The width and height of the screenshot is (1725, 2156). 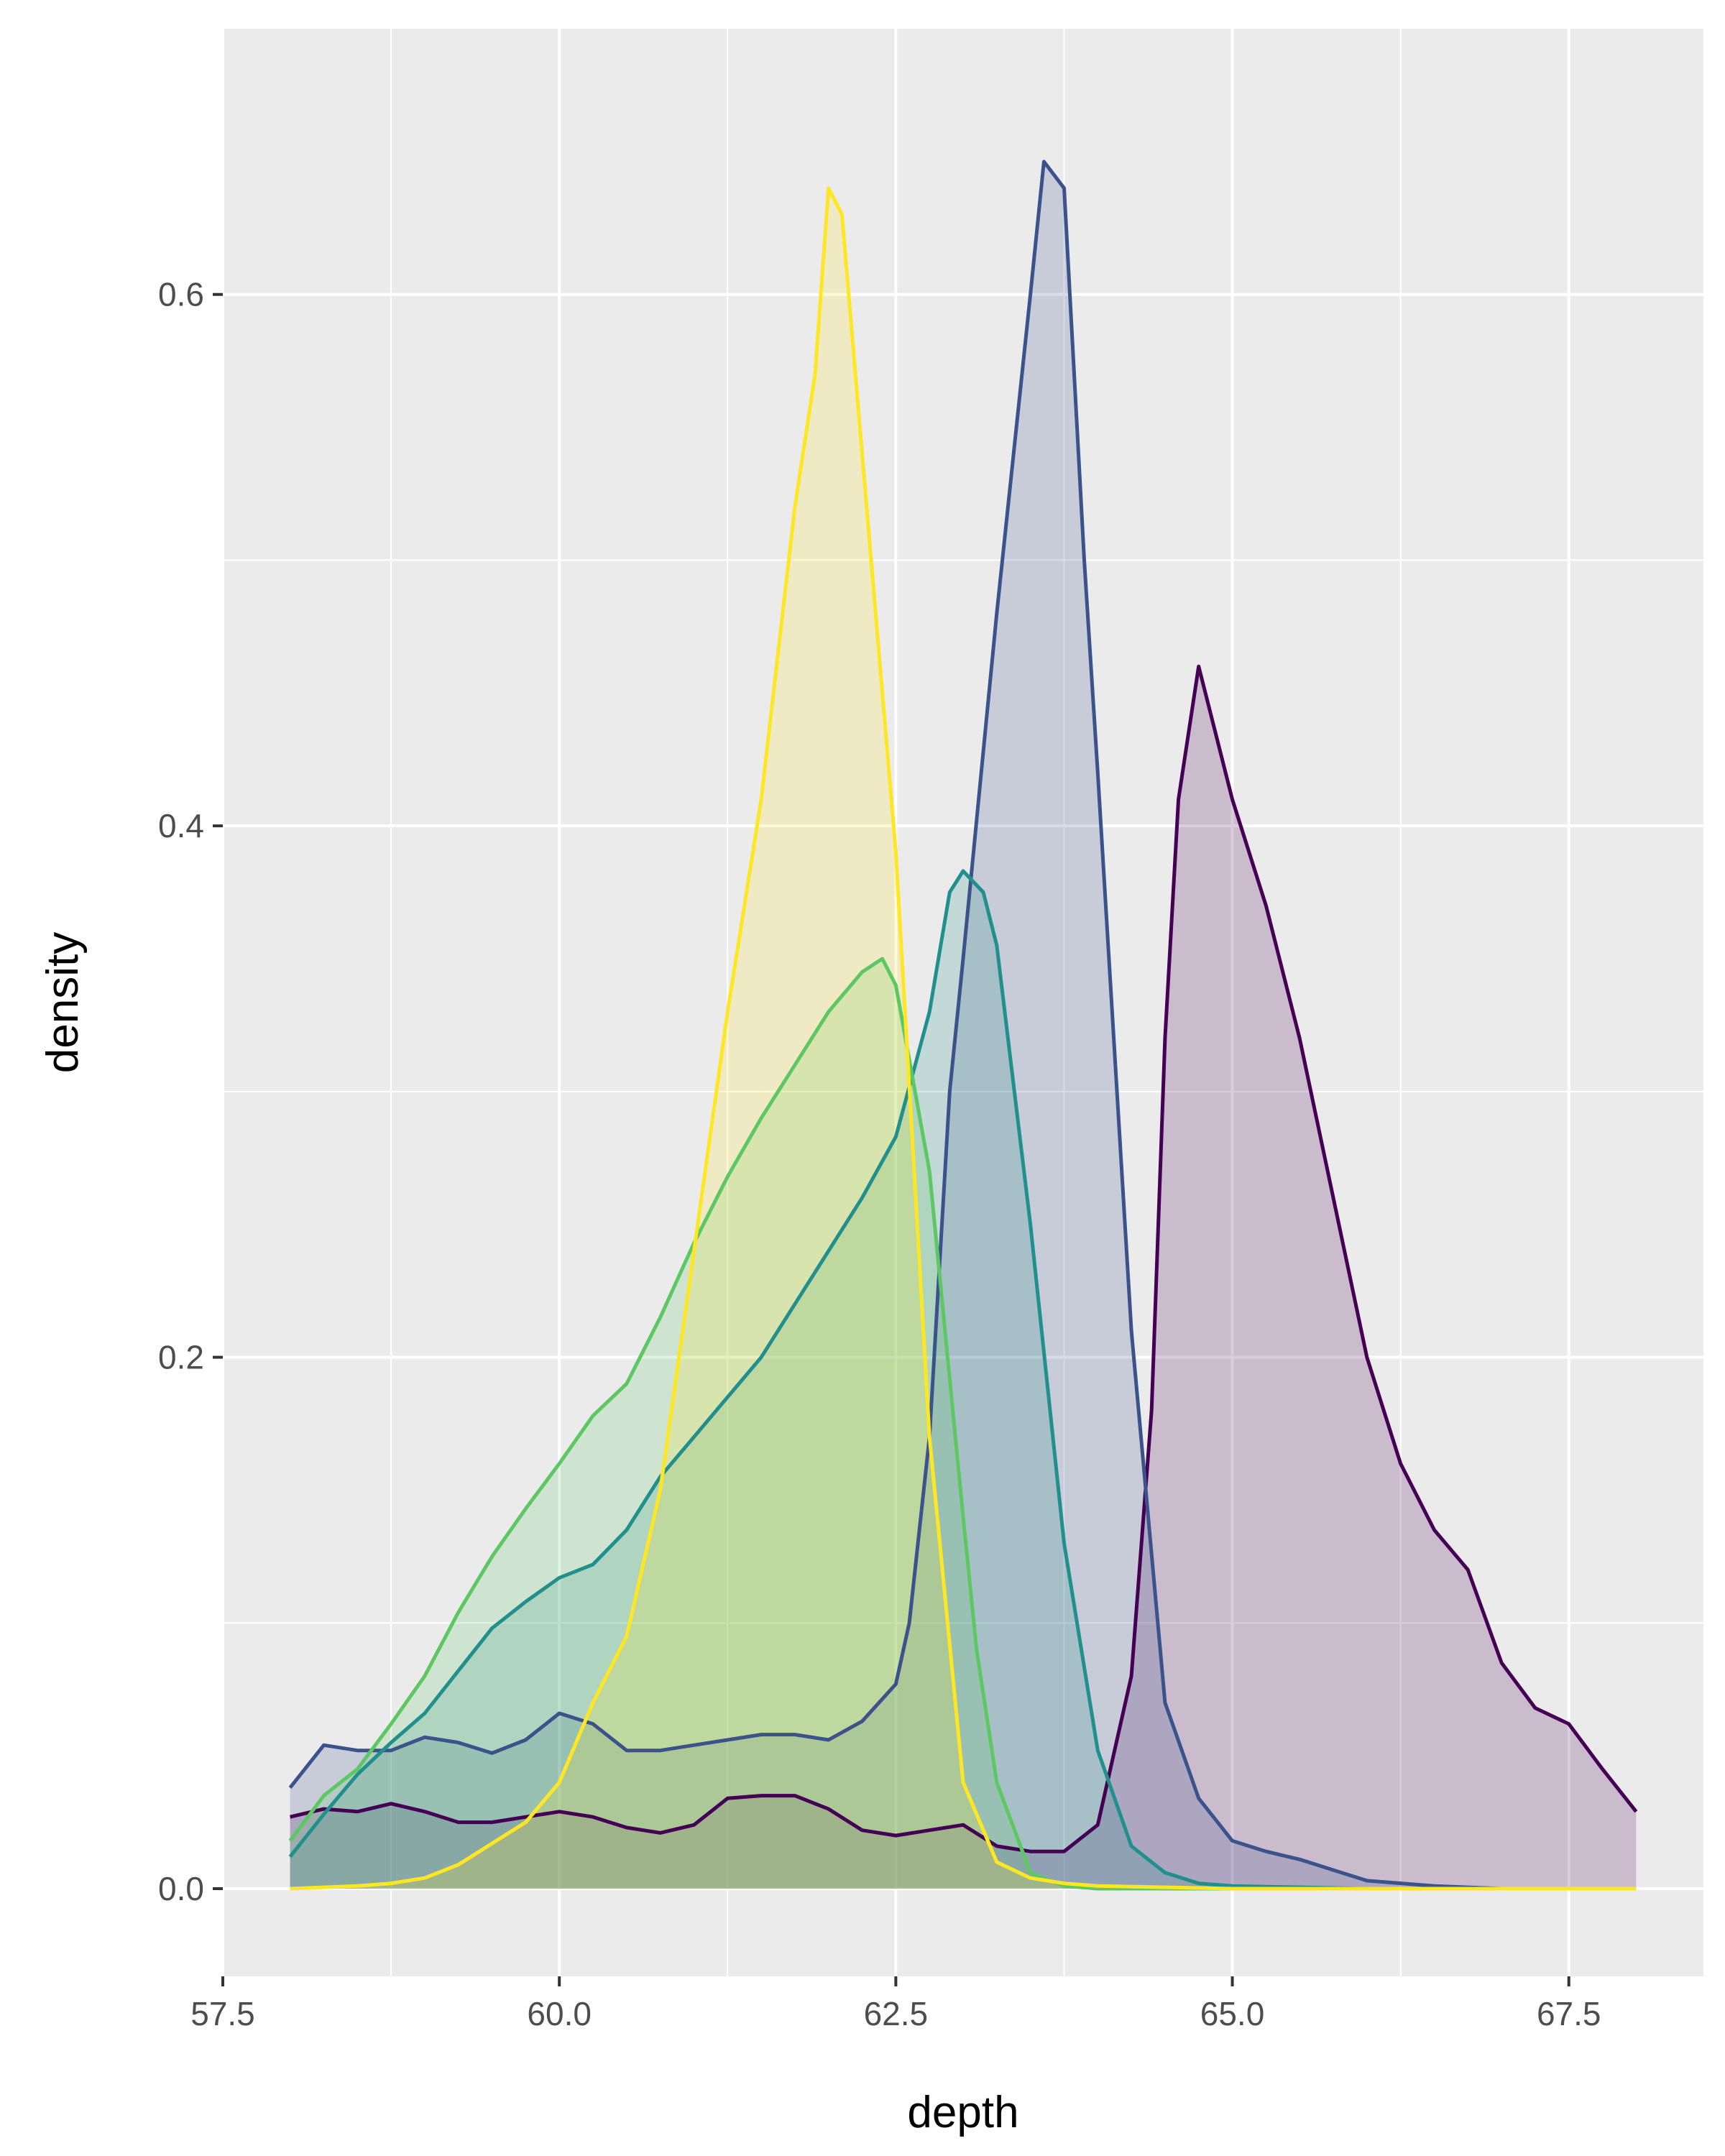 What do you see at coordinates (962, 2112) in the screenshot?
I see `x-axis-title: depth` at bounding box center [962, 2112].